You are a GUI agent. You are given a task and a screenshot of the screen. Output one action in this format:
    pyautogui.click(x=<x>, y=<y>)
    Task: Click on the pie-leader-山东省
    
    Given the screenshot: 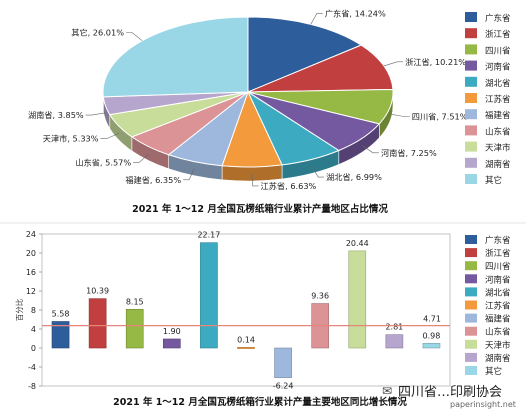 What is the action you would take?
    pyautogui.click(x=141, y=158)
    